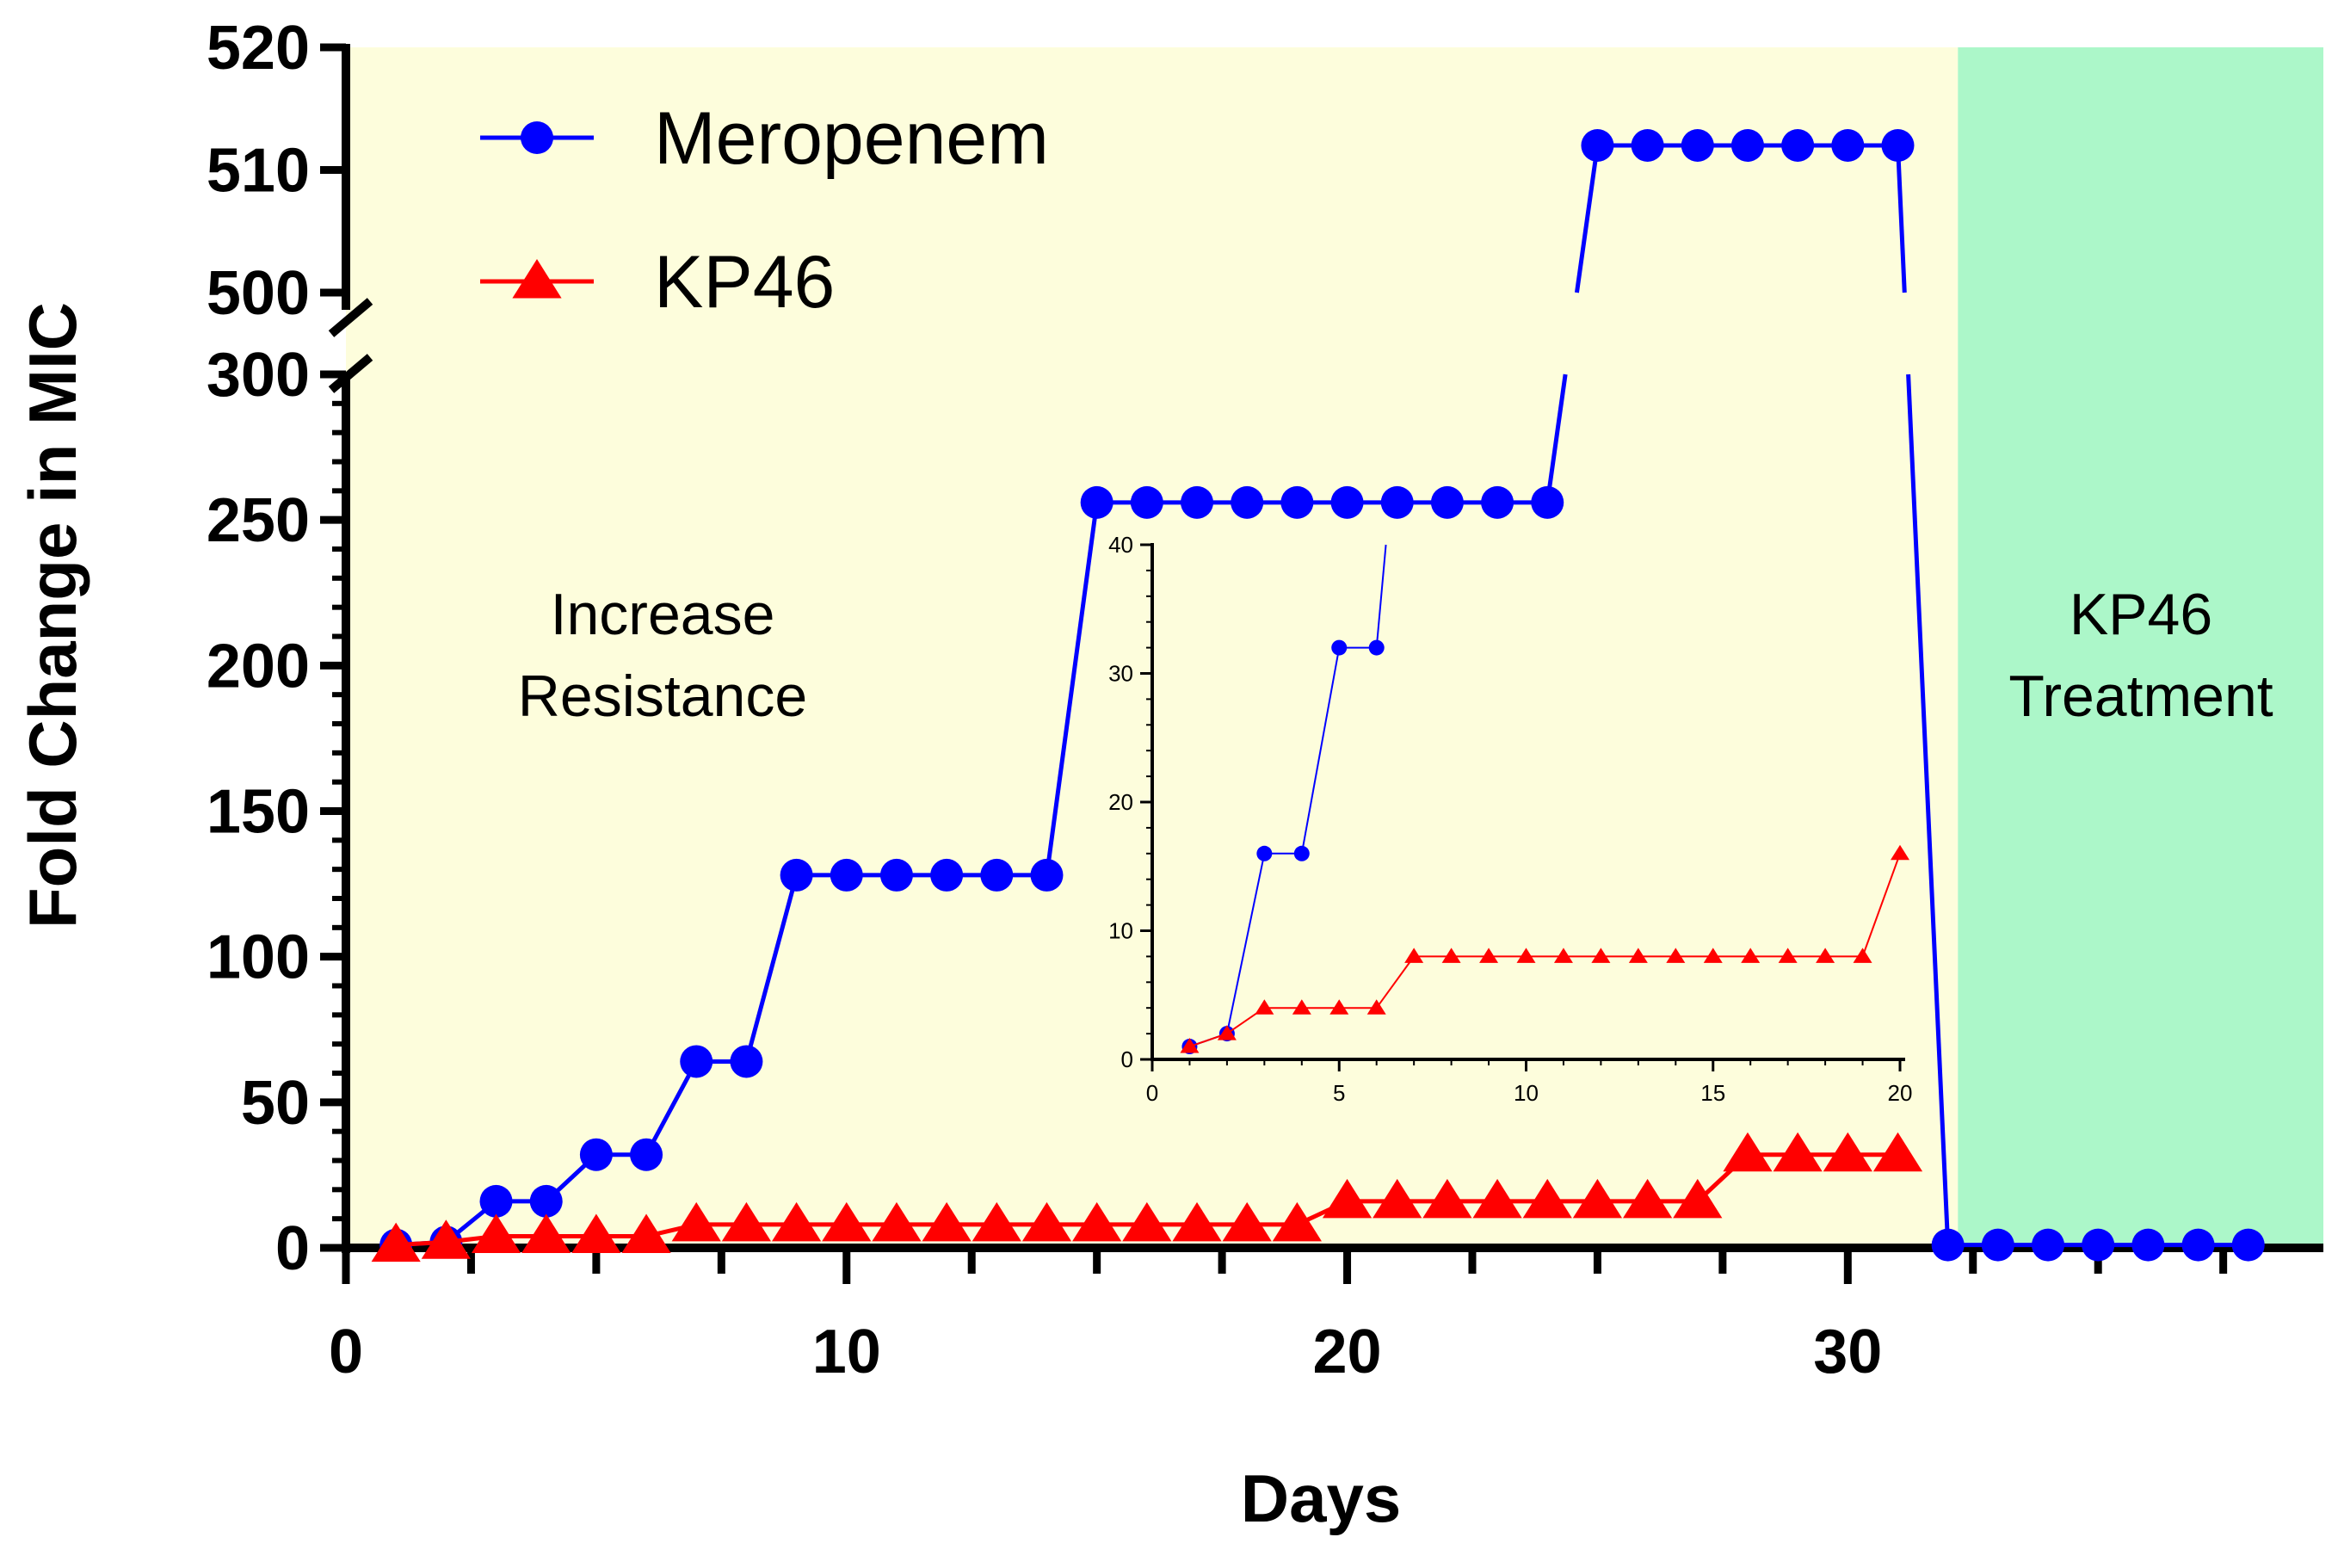 The height and width of the screenshot is (1568, 2338). Describe the element at coordinates (52, 615) in the screenshot. I see `y-axis-title: Fold Change in MIC` at that location.